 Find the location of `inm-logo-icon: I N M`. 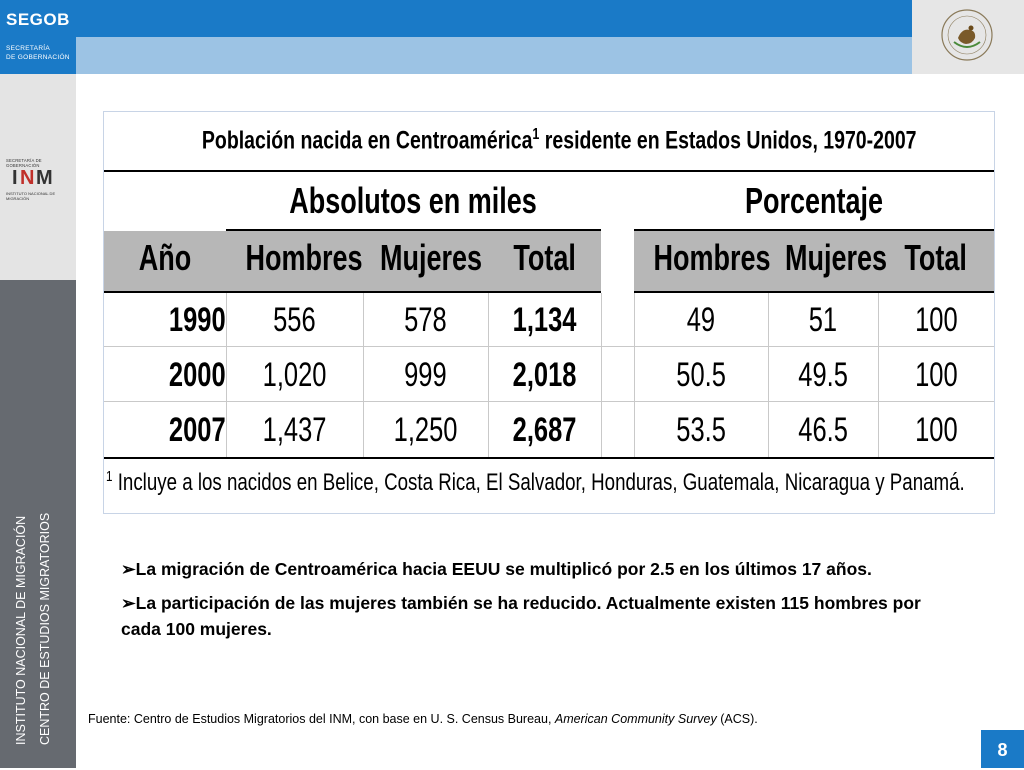

inm-logo-icon: I N M is located at coordinates (32, 177).